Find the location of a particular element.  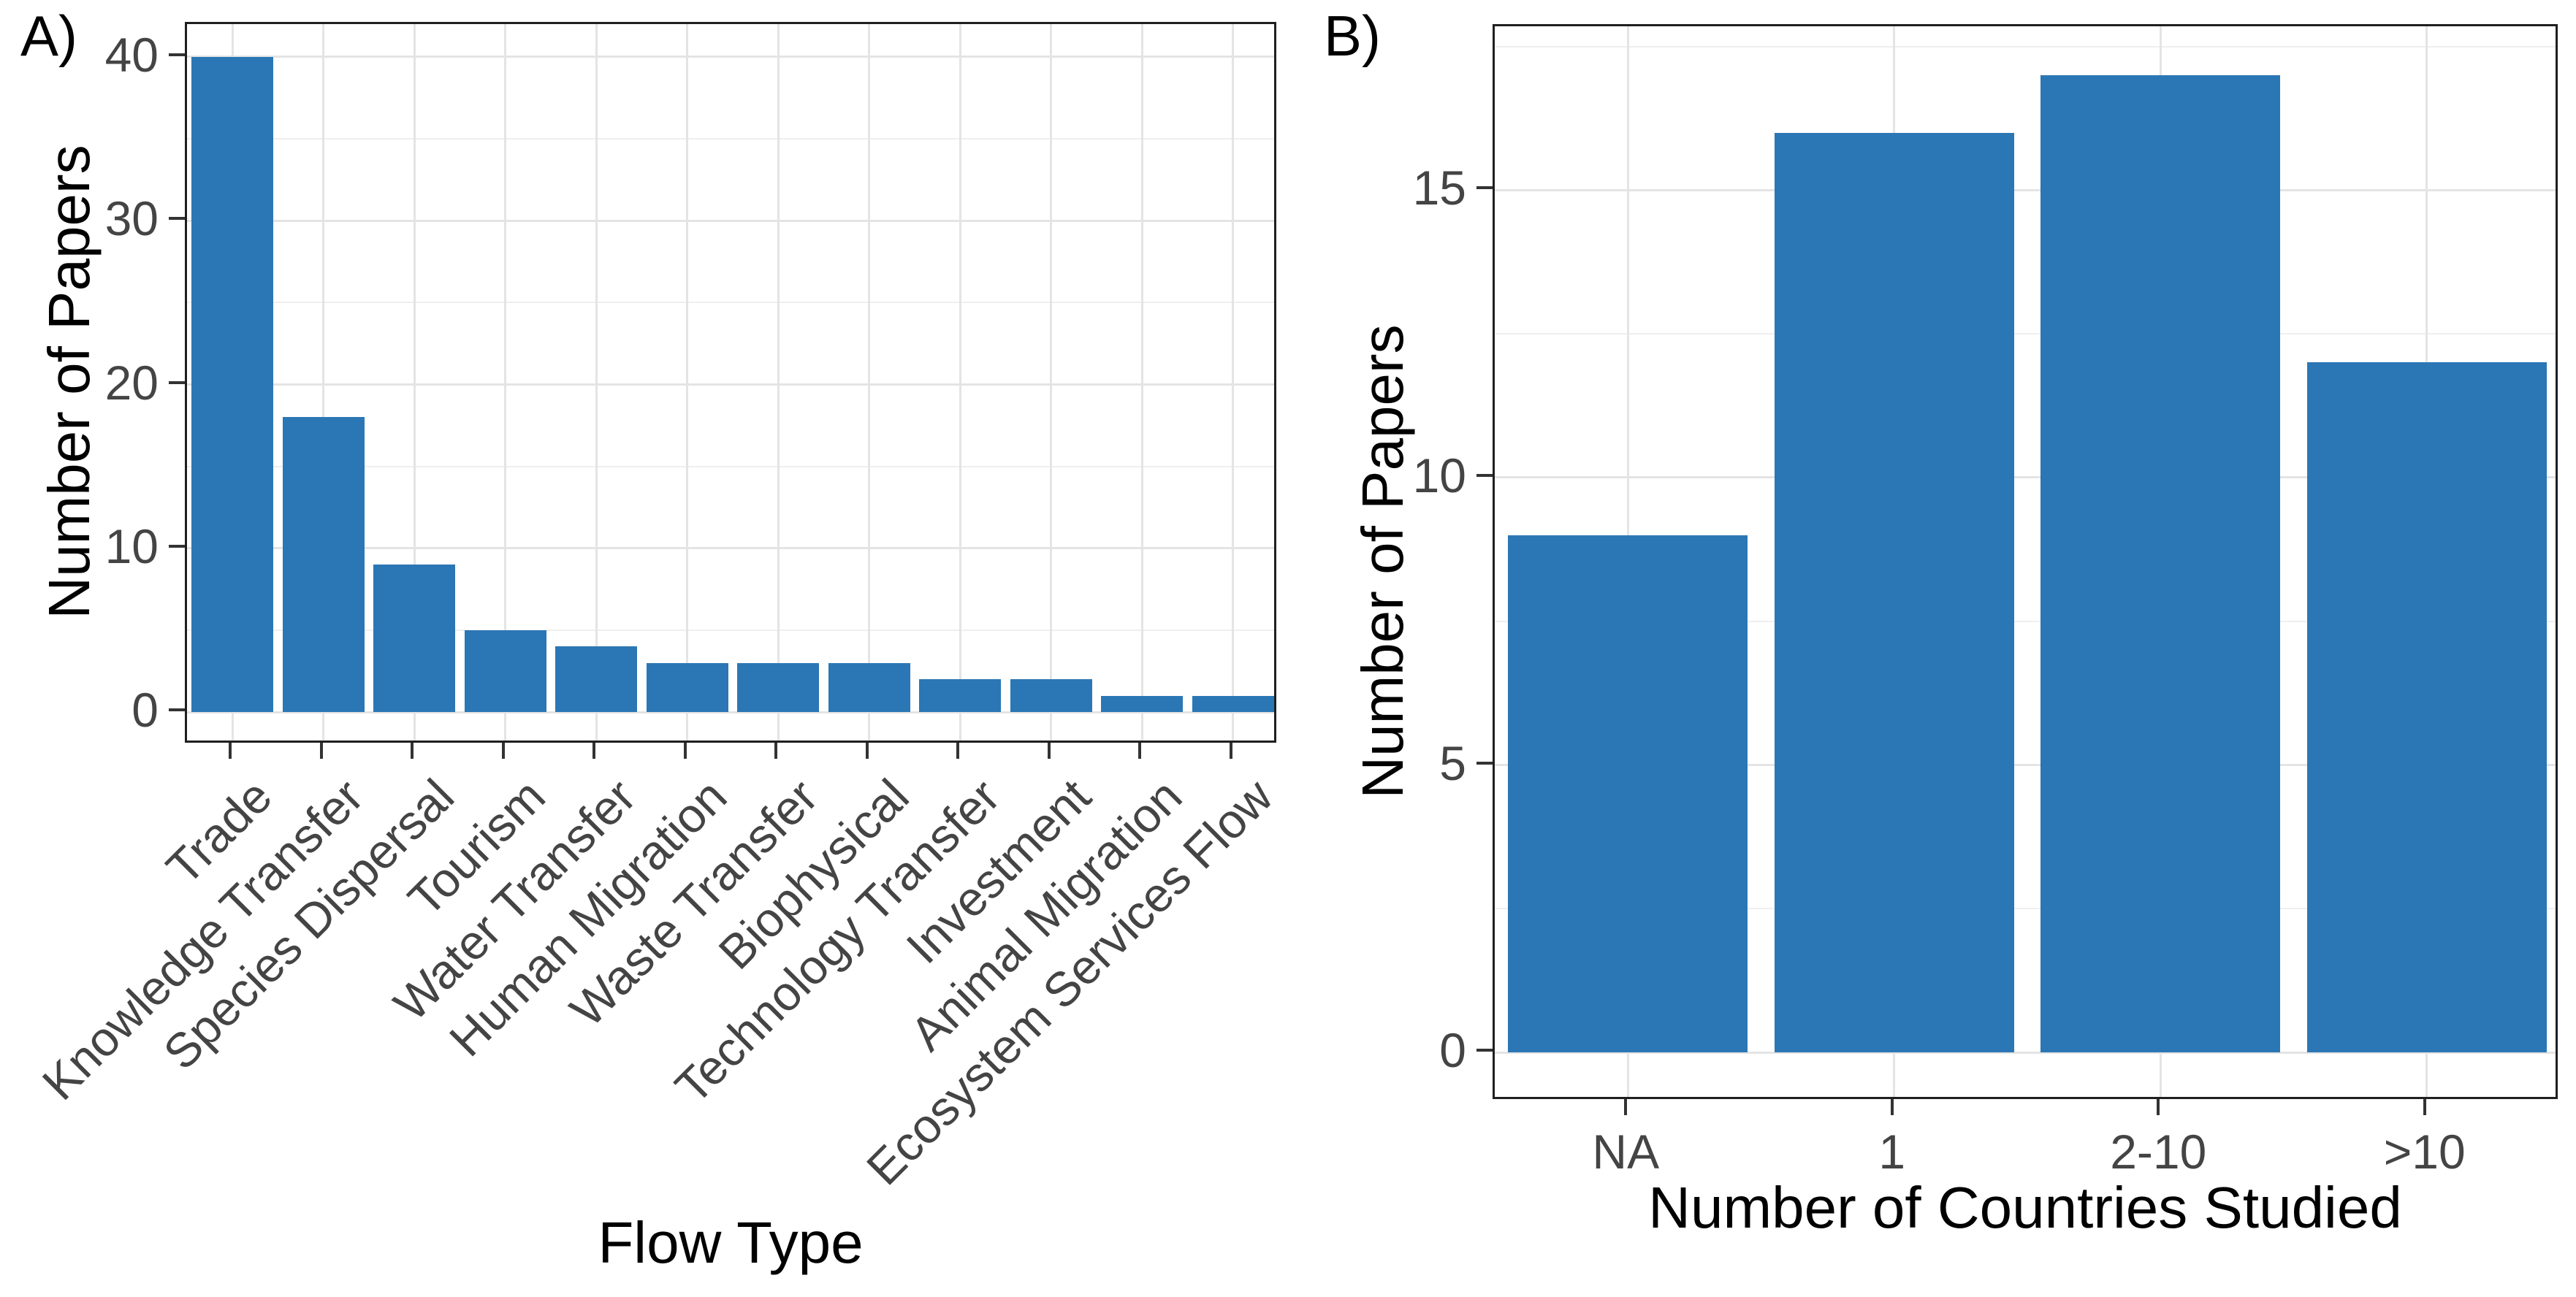

x-tick-label-na: NA is located at coordinates (1626, 1152).